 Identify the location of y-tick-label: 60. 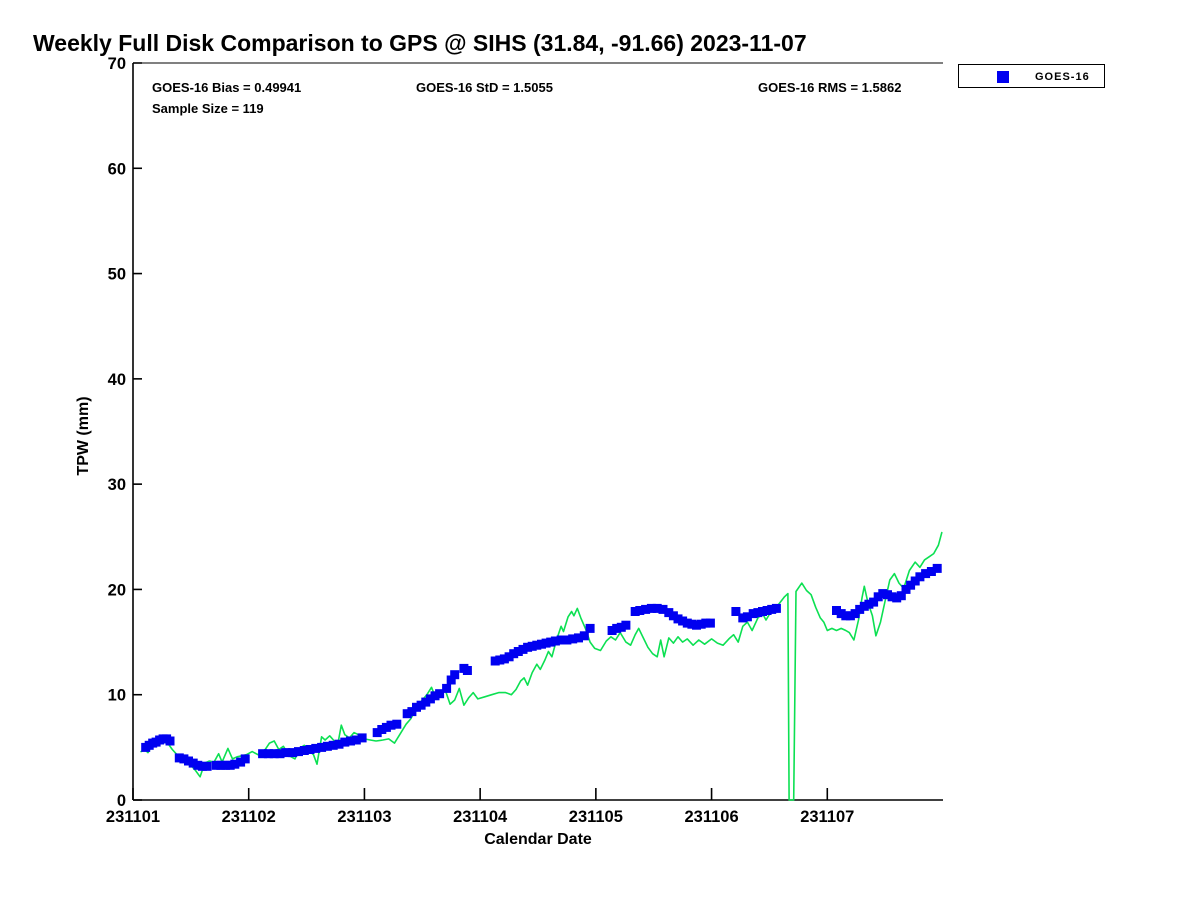
(117, 169).